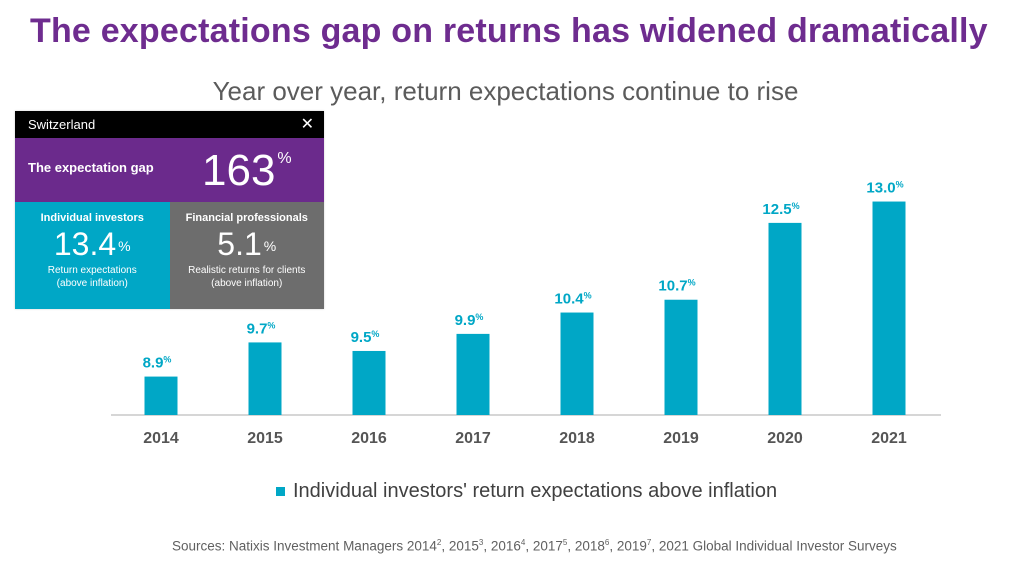  What do you see at coordinates (460, 546) in the screenshot?
I see `sources-text: , 2015` at bounding box center [460, 546].